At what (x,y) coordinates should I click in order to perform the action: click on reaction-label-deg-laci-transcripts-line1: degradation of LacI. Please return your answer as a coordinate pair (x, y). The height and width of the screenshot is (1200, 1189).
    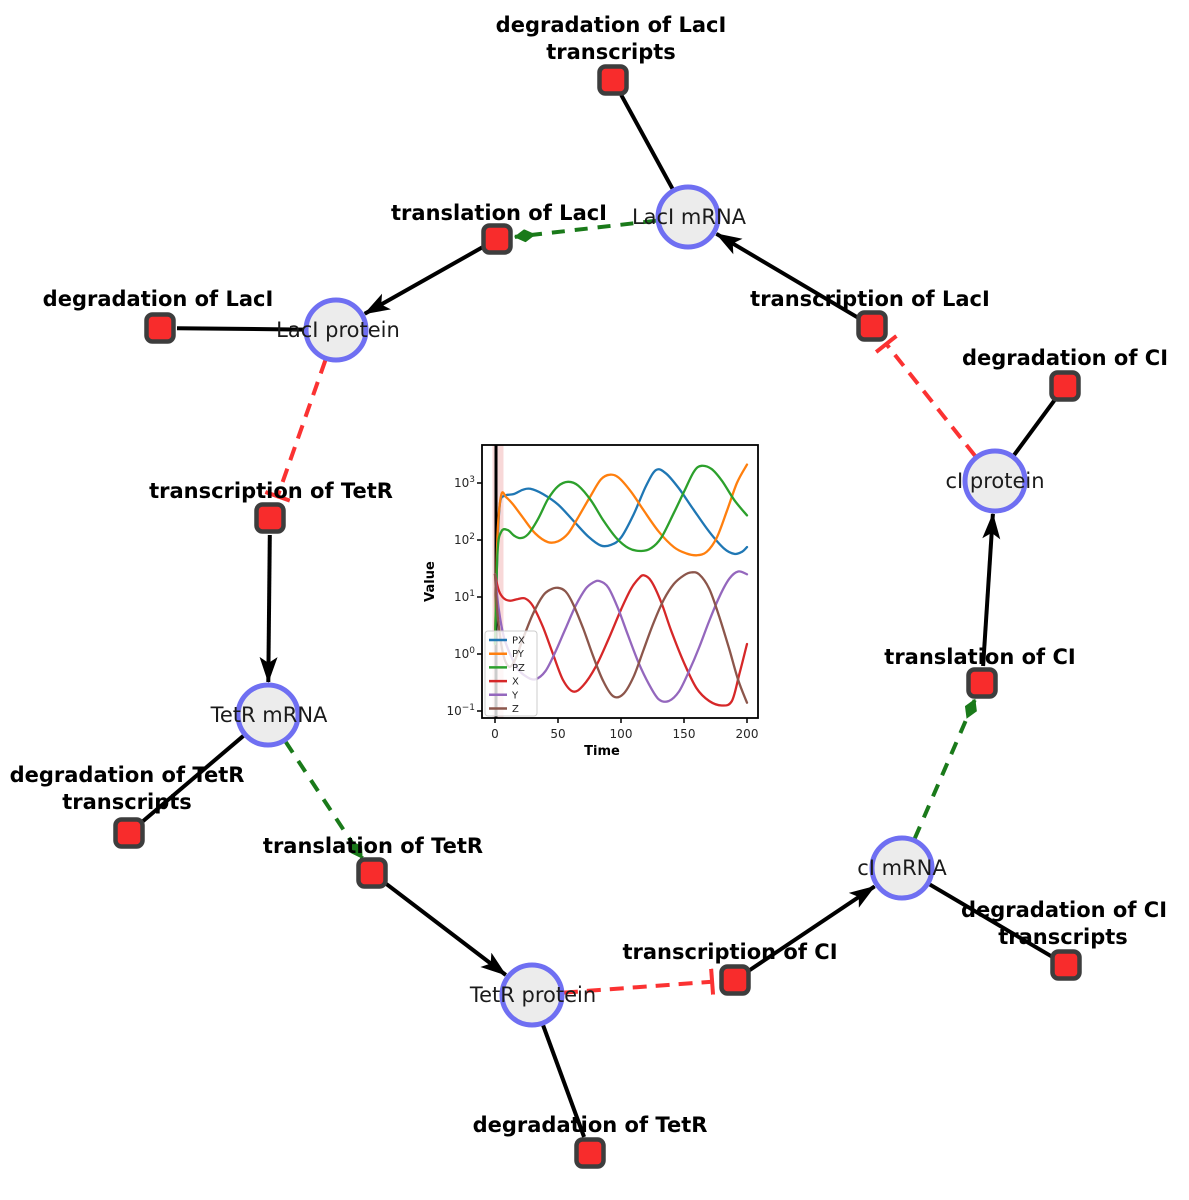
    Looking at the image, I should click on (611, 25).